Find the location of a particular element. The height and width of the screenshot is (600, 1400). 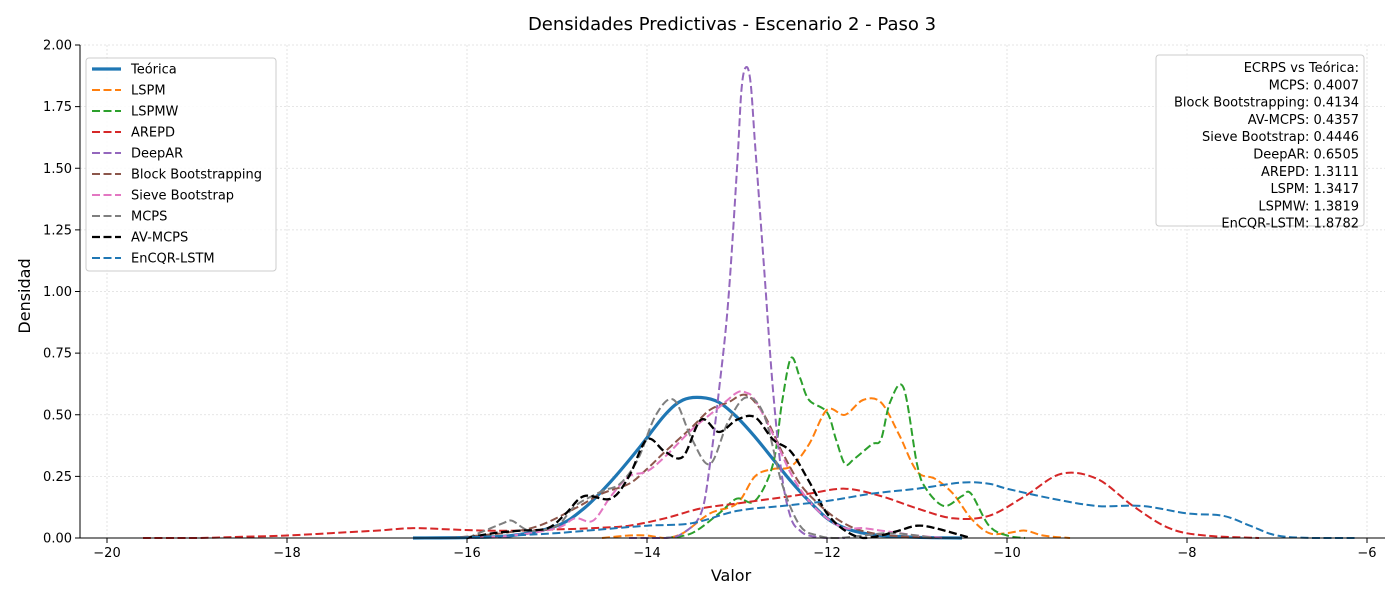

legend-label: Teórica is located at coordinates (153, 70).